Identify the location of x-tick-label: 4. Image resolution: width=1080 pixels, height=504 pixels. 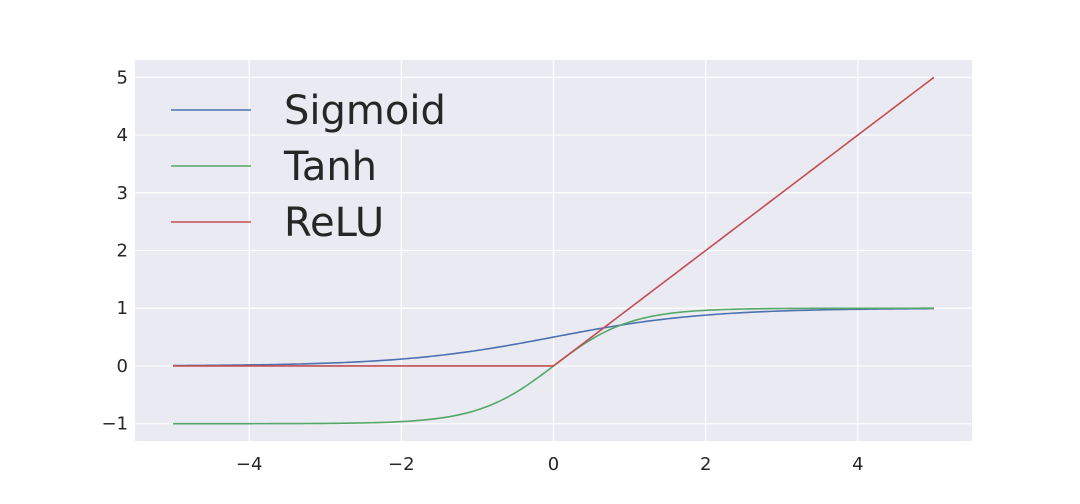
(857, 464).